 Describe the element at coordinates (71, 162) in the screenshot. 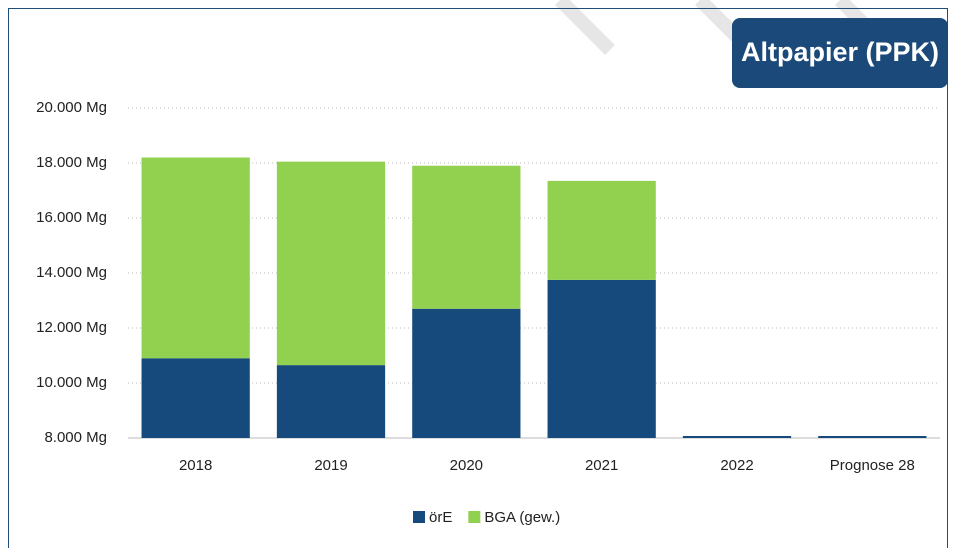

I see `y-tick-label: 18.000 Mg` at that location.